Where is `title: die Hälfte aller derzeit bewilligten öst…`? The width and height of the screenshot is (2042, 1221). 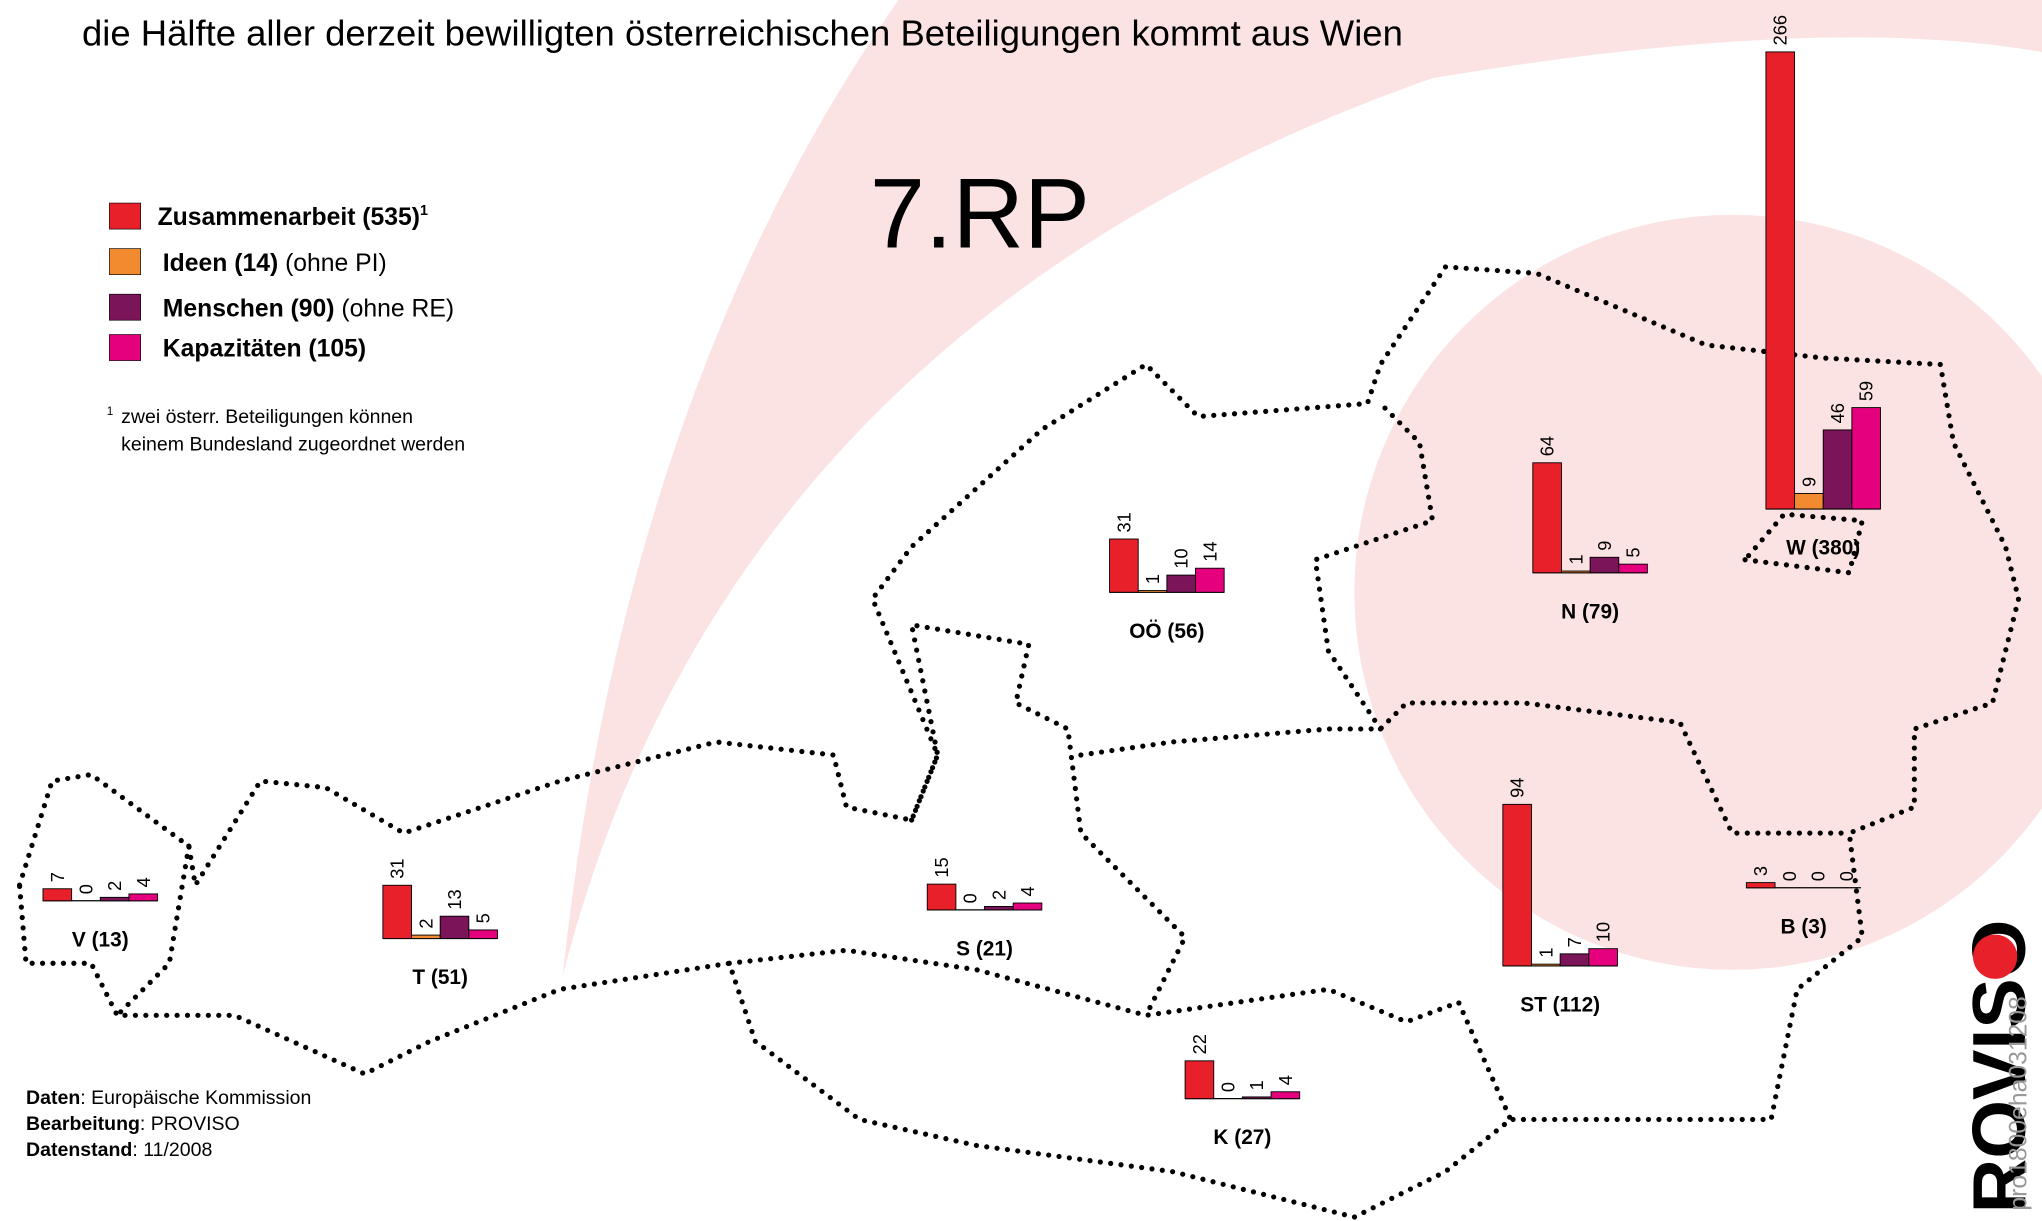
title: die Hälfte aller derzeit bewilligten öst… is located at coordinates (742, 33).